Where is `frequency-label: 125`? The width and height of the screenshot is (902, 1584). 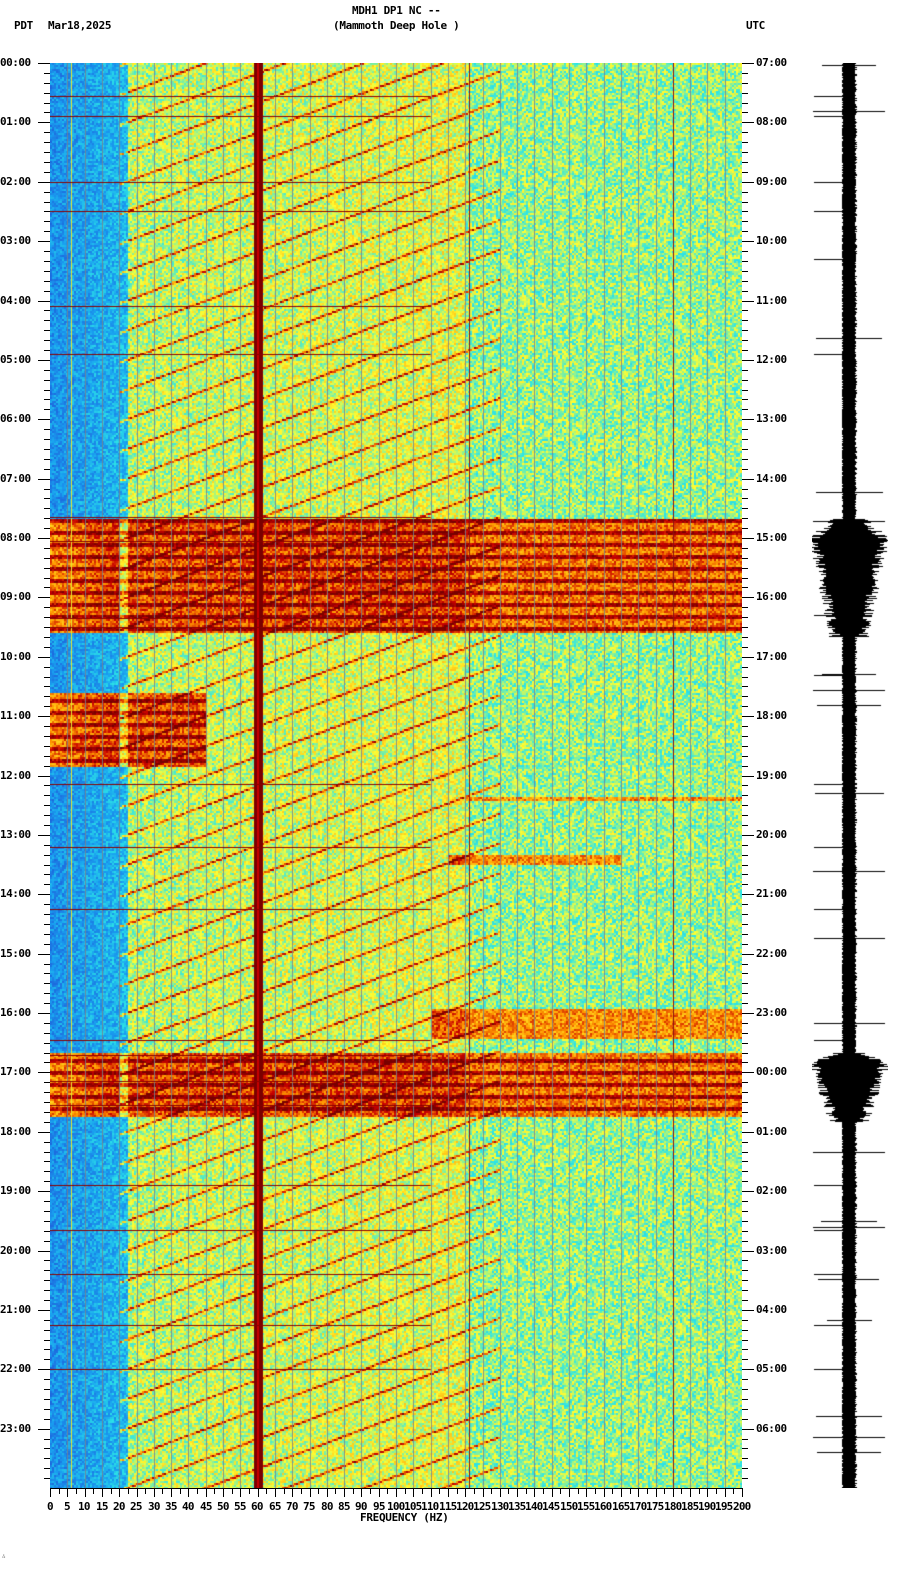
frequency-label: 125 is located at coordinates (482, 1506).